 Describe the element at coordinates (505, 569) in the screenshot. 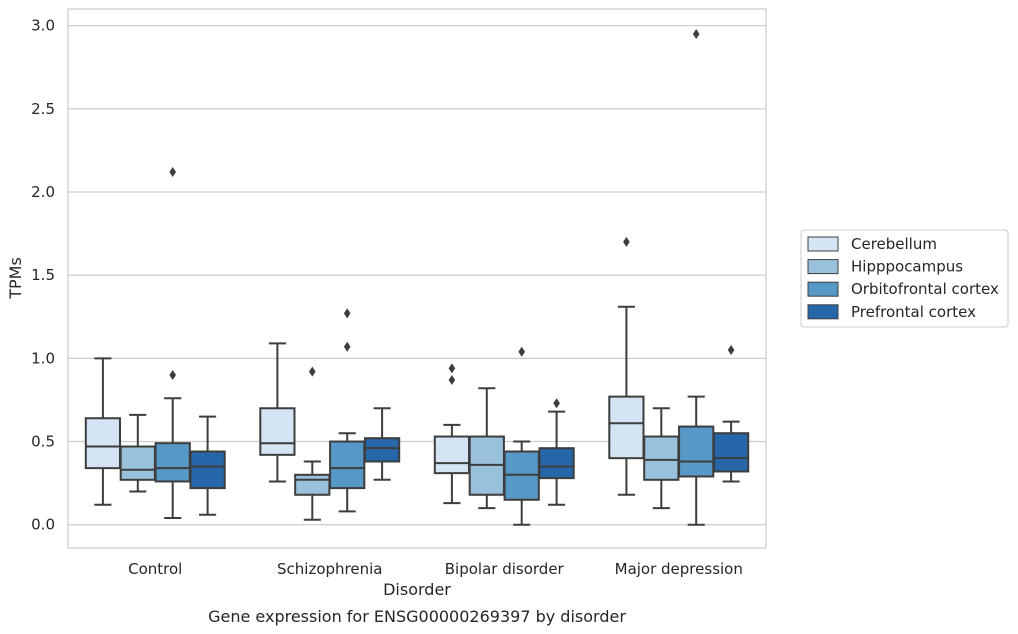

I see `x-tick-label: Bipolar disorder` at that location.